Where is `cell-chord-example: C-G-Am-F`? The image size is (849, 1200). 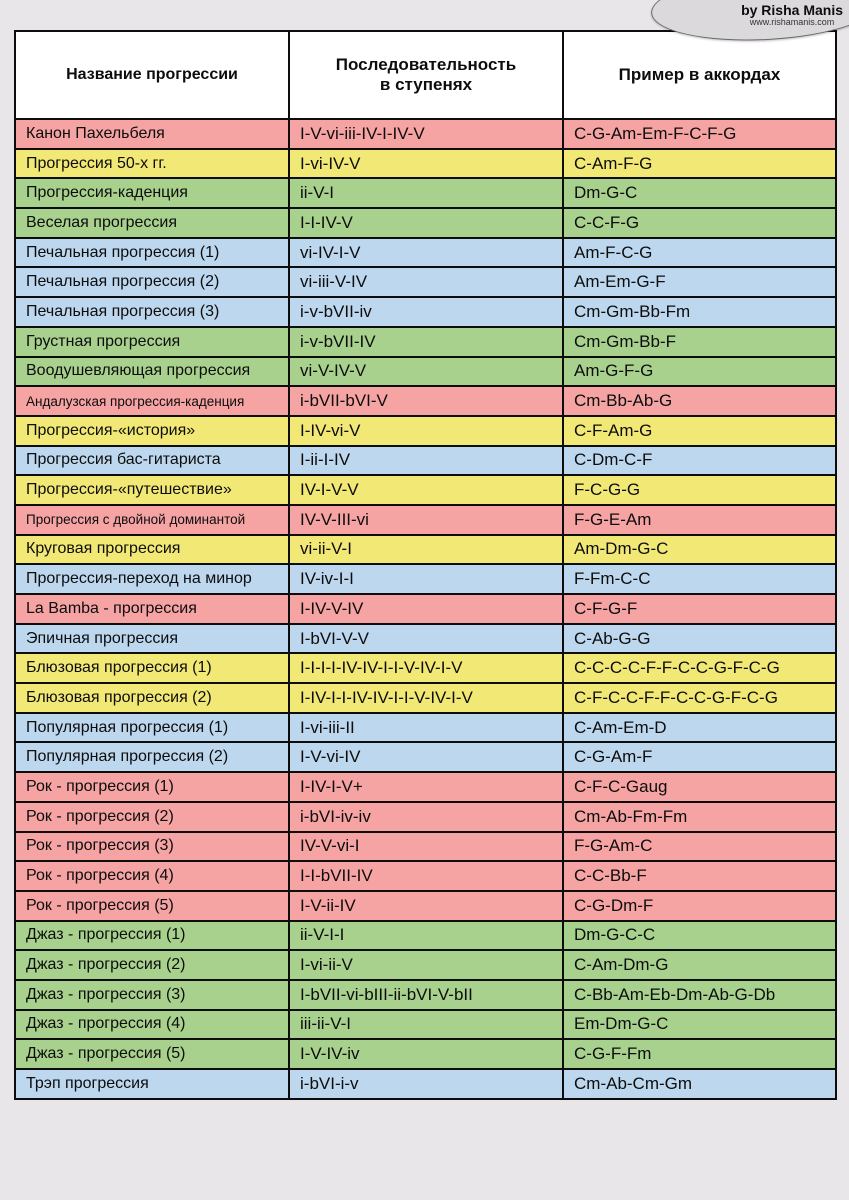 cell-chord-example: C-G-Am-F is located at coordinates (699, 757).